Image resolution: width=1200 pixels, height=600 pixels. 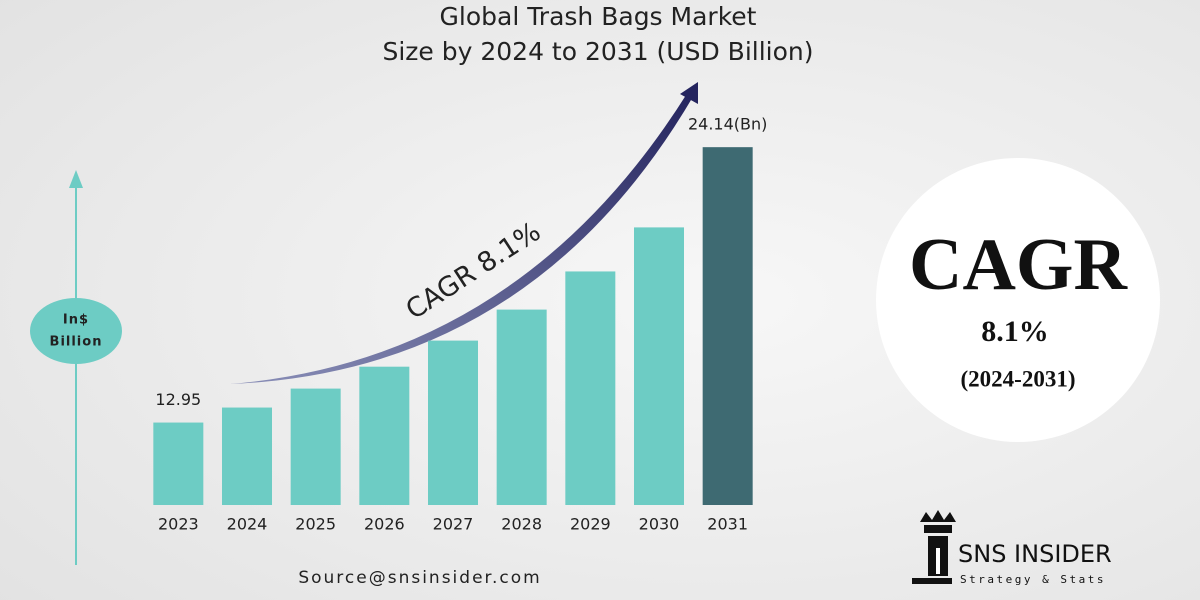 I want to click on x-tick-label: 2029, so click(x=590, y=524).